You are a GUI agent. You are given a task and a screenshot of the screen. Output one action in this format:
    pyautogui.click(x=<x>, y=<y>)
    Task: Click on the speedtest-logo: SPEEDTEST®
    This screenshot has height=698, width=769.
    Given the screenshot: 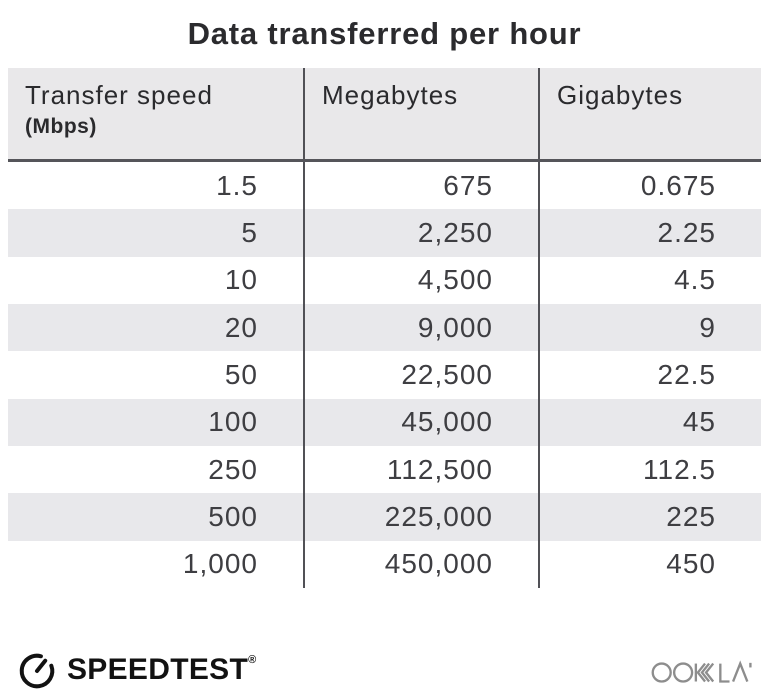 What is the action you would take?
    pyautogui.click(x=136, y=670)
    